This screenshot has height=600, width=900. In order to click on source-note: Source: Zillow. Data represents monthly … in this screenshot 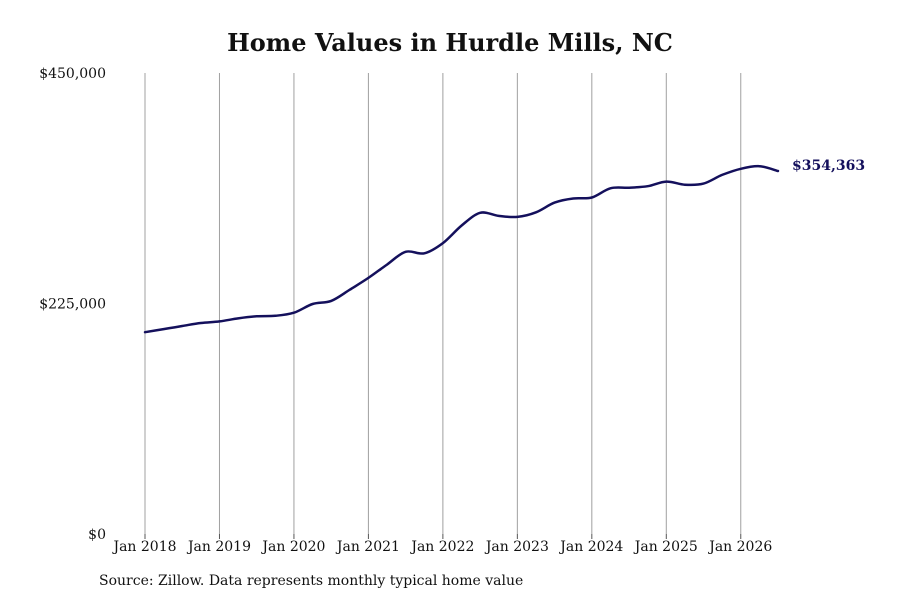, I will do `click(311, 581)`.